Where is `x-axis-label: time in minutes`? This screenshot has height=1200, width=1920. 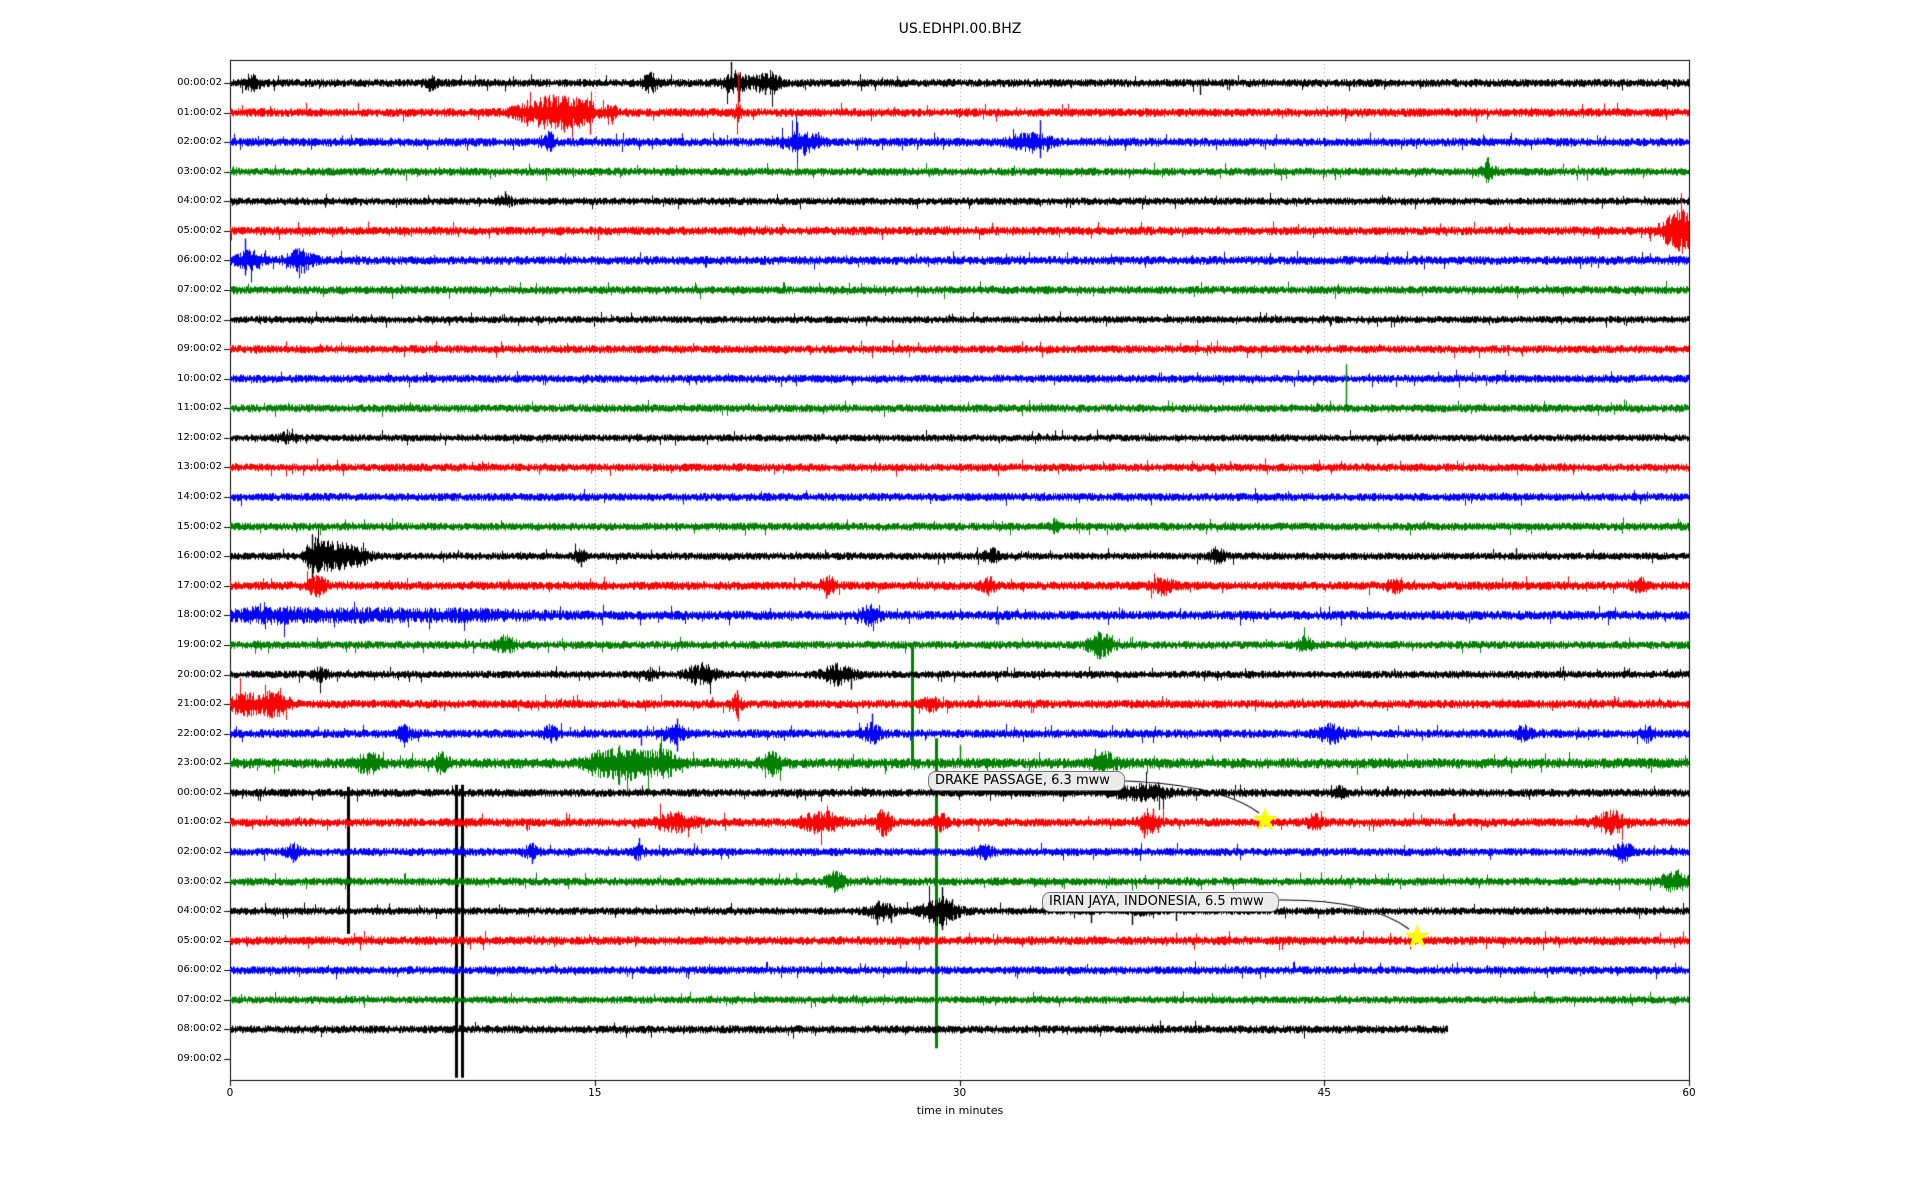
x-axis-label: time in minutes is located at coordinates (960, 1110).